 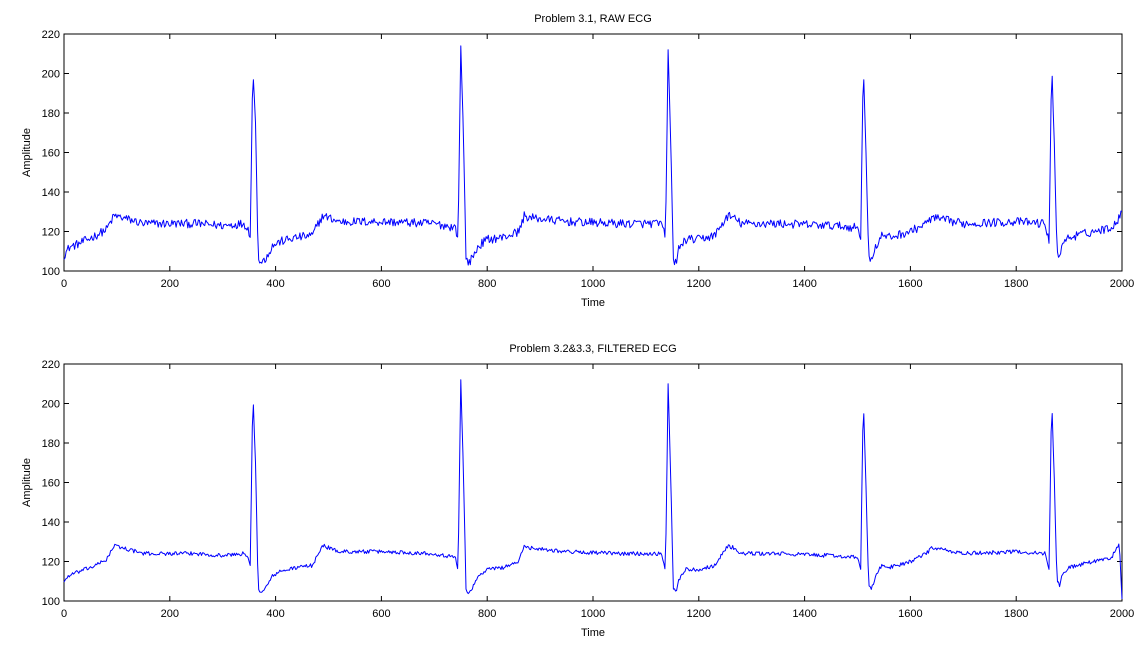 What do you see at coordinates (64, 614) in the screenshot?
I see `filtered-ecg-x-tick-label: 0` at bounding box center [64, 614].